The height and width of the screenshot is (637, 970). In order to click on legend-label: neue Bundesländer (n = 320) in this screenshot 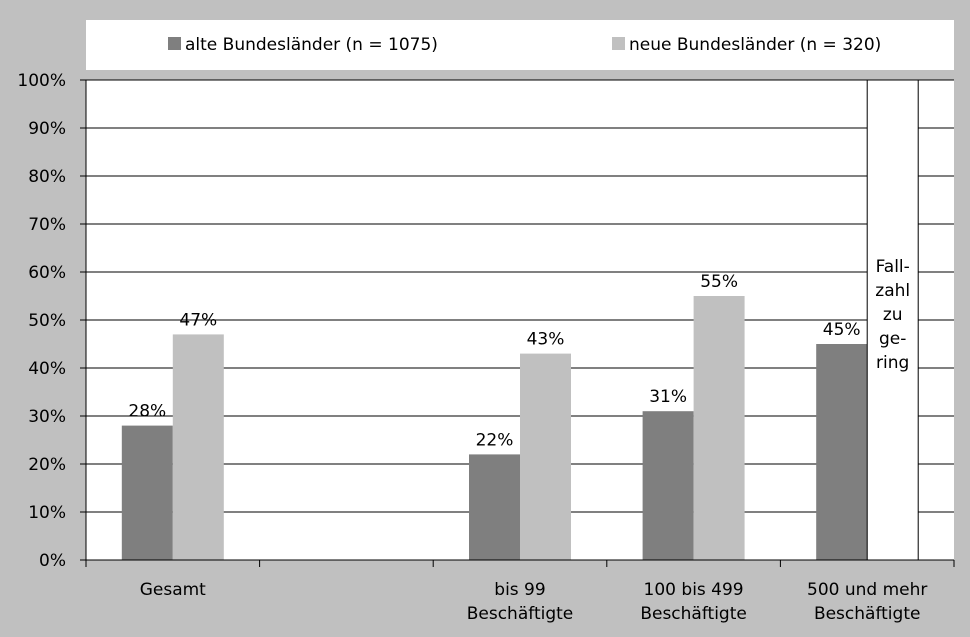, I will do `click(755, 45)`.